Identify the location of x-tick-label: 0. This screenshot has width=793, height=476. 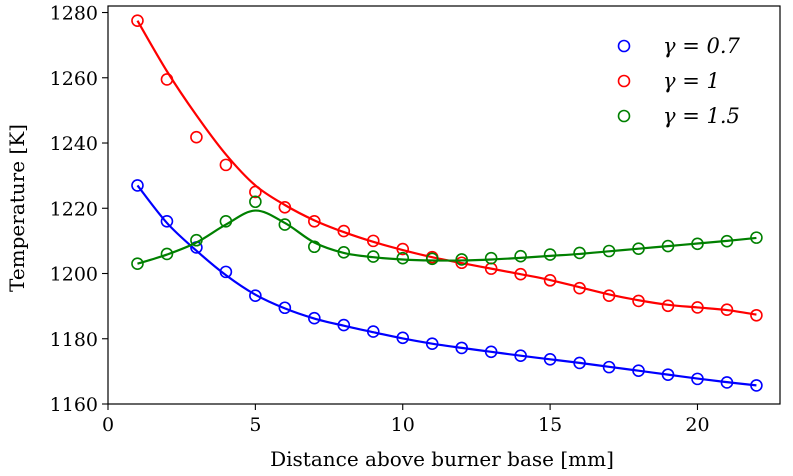
(108, 425).